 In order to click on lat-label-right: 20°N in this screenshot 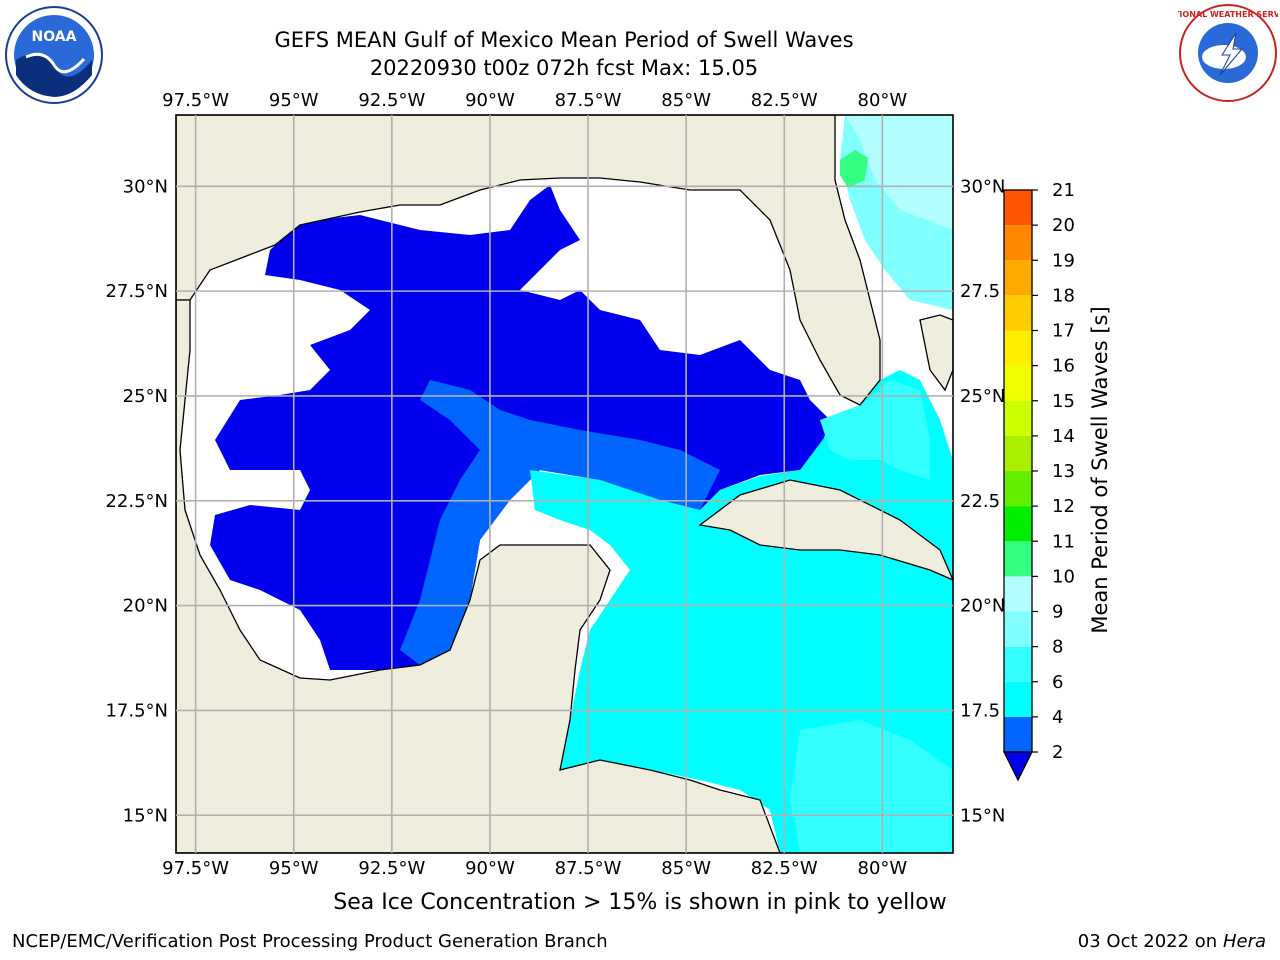, I will do `click(982, 606)`.